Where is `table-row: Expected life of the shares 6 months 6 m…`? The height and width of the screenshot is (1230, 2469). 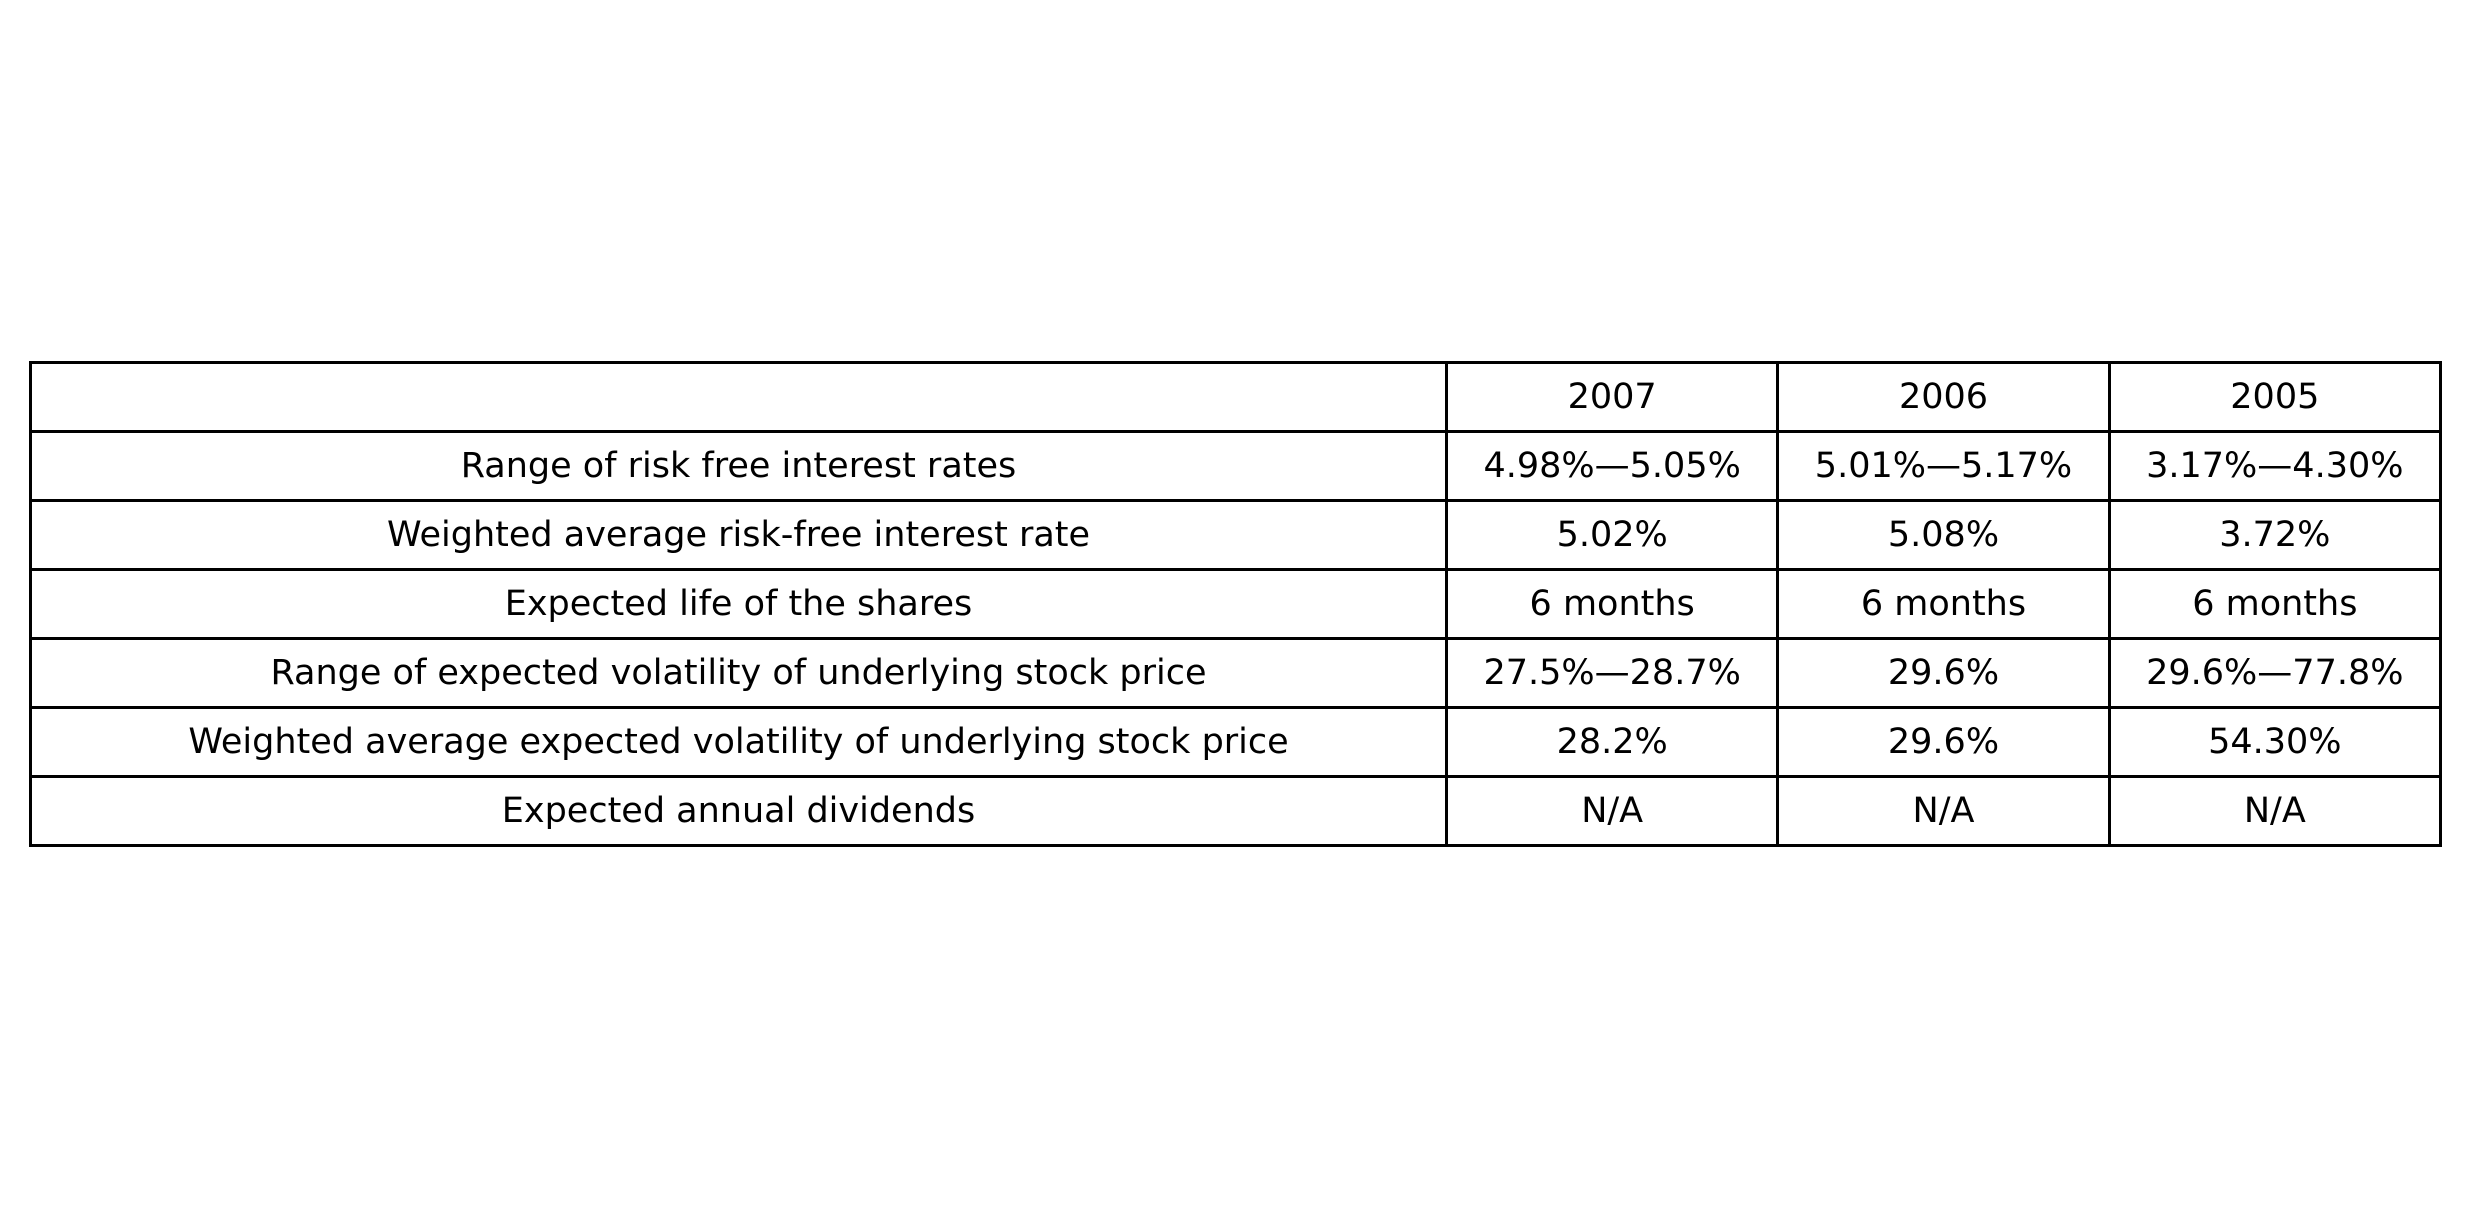
table-row: Expected life of the shares 6 months 6 m… is located at coordinates (1235, 604).